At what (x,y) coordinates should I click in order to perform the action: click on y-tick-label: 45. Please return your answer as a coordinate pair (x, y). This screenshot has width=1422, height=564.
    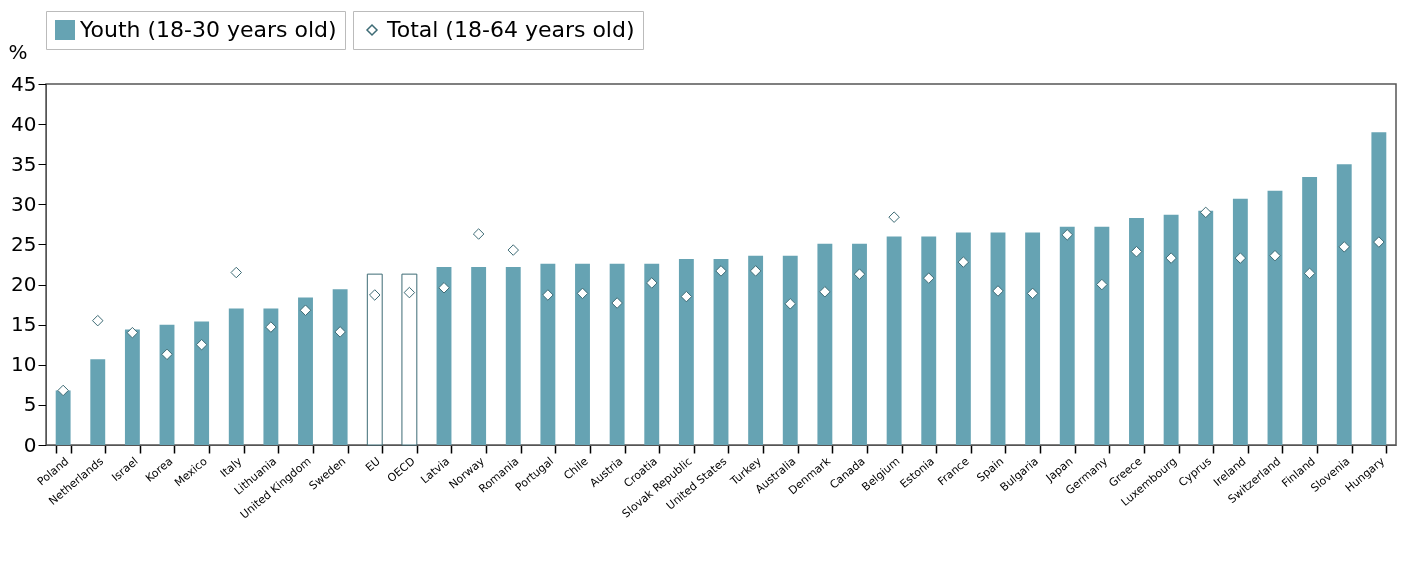
    Looking at the image, I should click on (24, 83).